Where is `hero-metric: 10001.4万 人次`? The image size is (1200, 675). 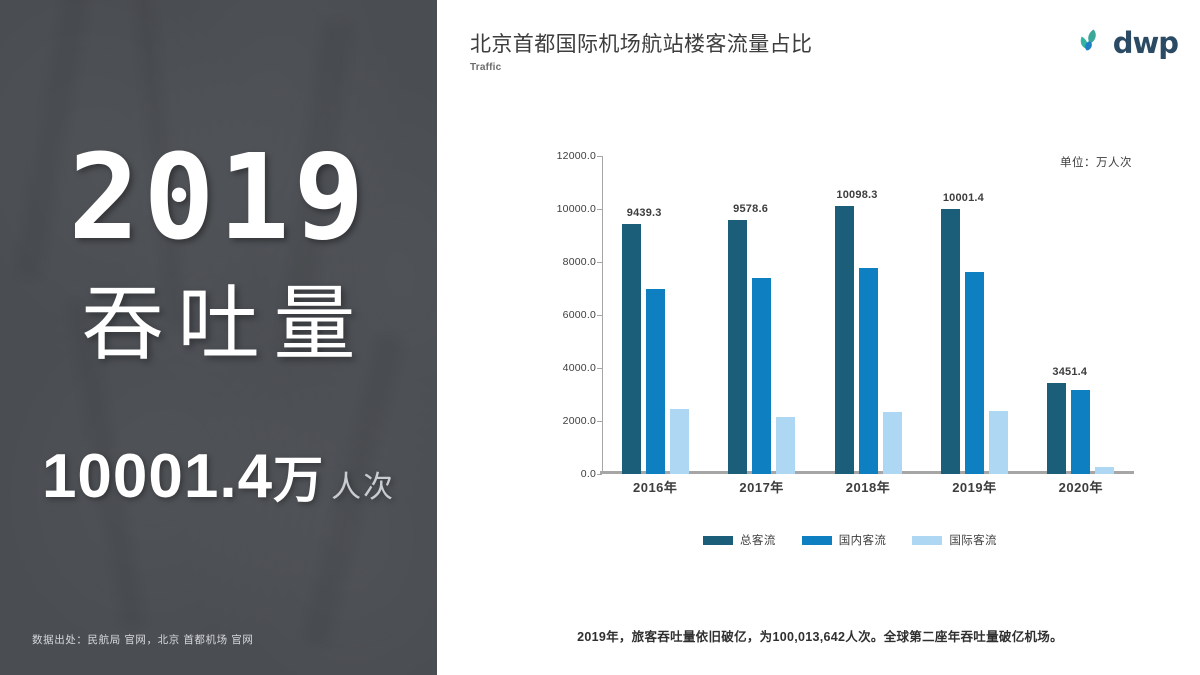
hero-metric: 10001.4万 人次 is located at coordinates (218, 476).